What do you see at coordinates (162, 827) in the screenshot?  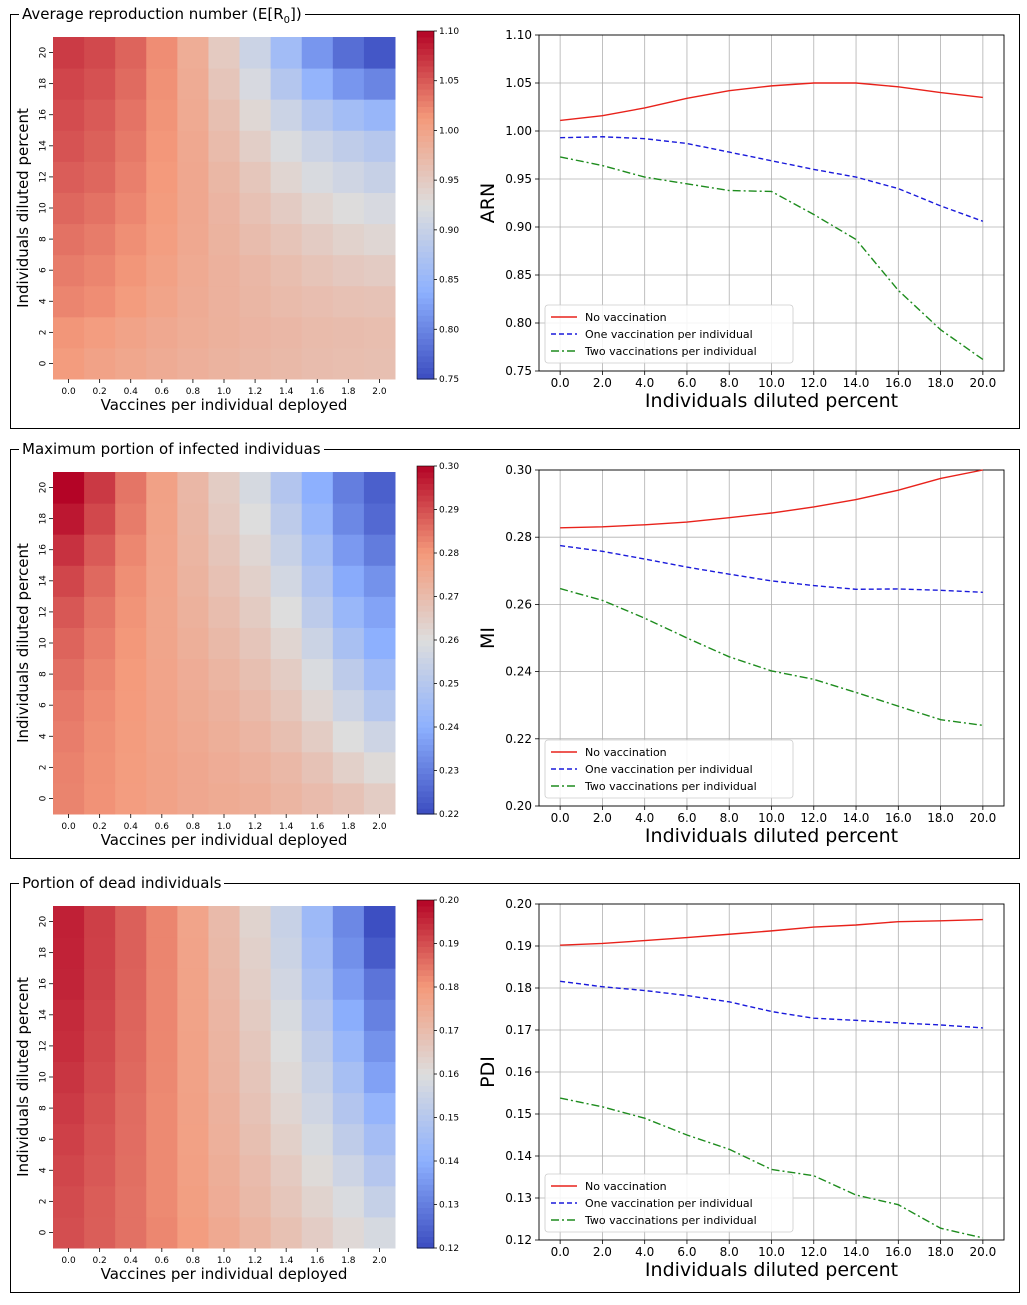 I see `heatmap-x-tick-label: 0.6` at bounding box center [162, 827].